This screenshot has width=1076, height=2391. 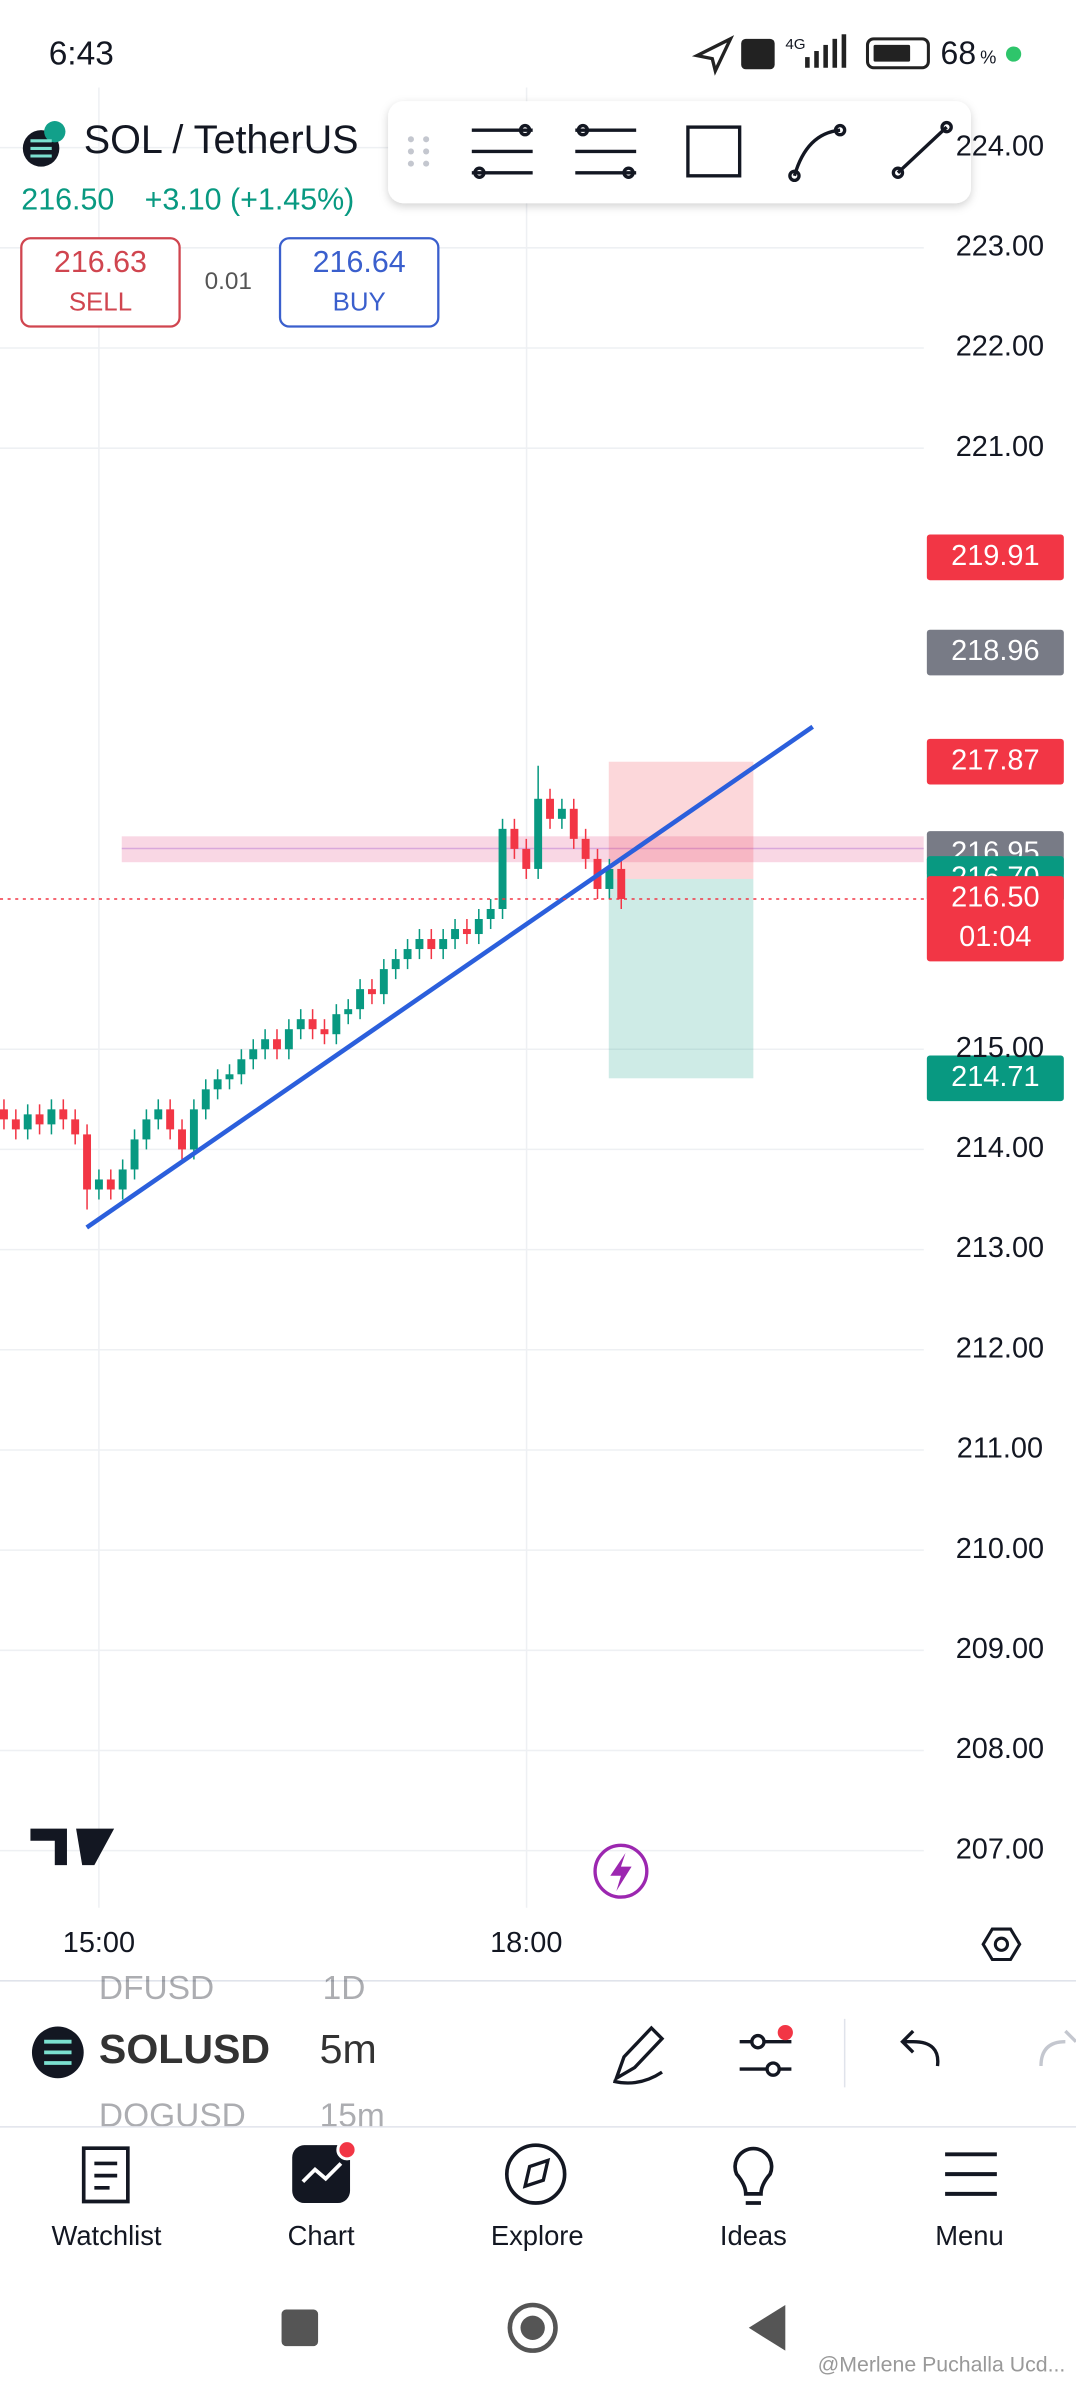 I want to click on y-tick-label: 208.00, so click(x=1000, y=1749).